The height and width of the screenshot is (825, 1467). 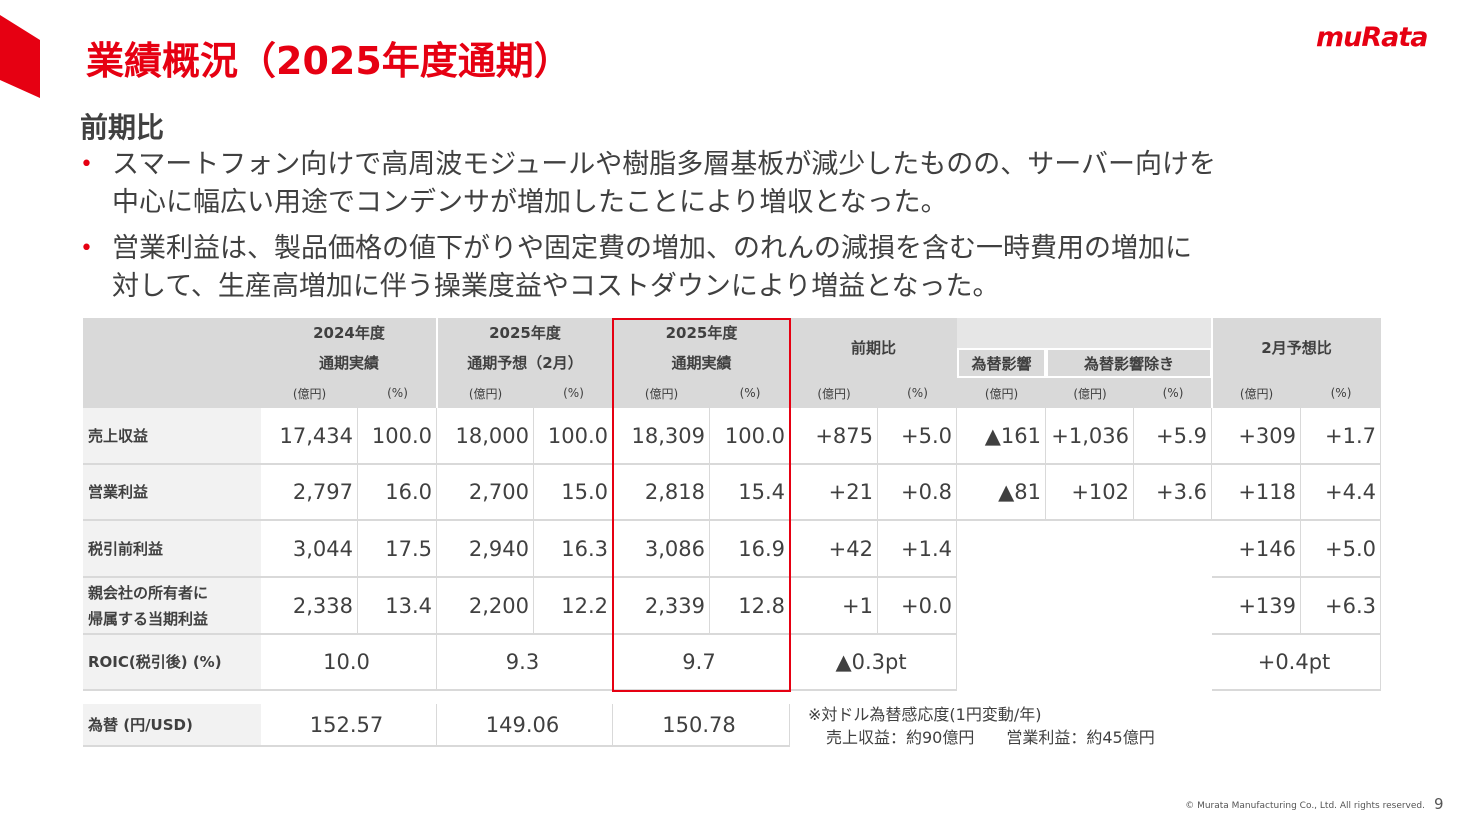 I want to click on row-label: 為替 (円/USD), so click(x=172, y=725).